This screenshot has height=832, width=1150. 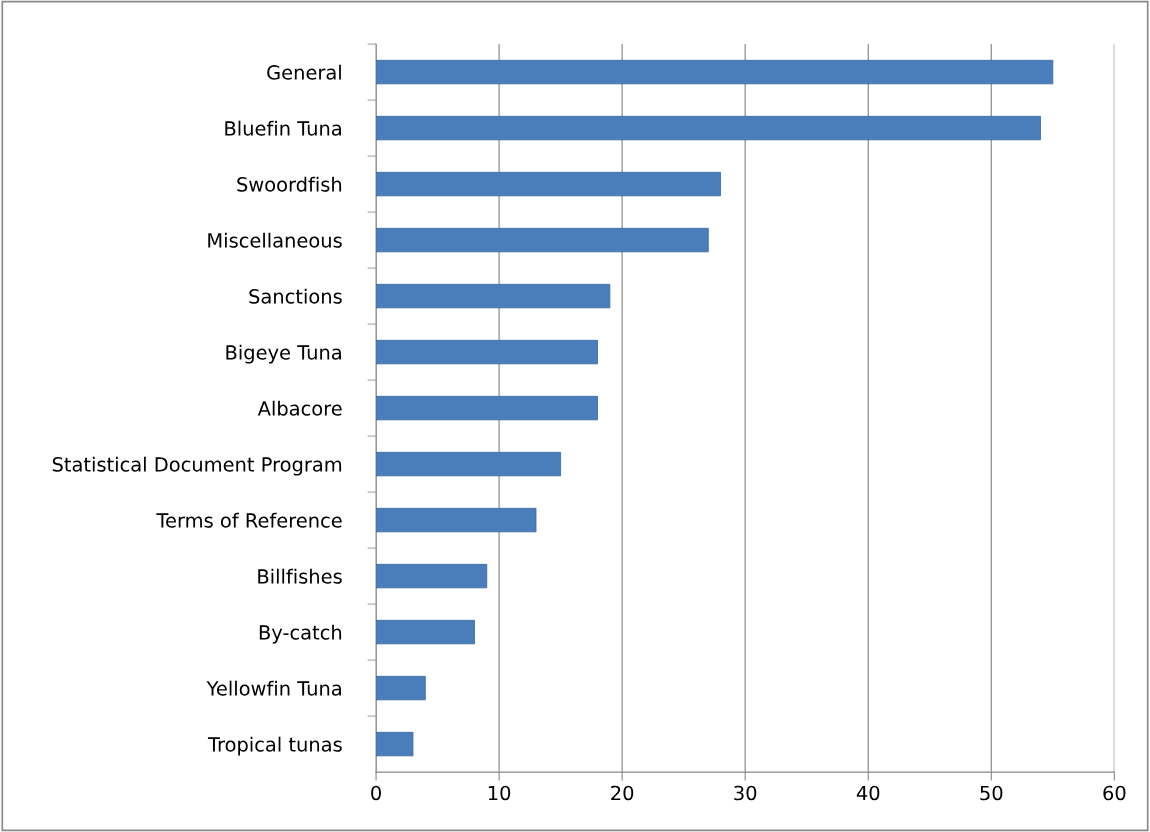 I want to click on y-tick-label: Terms of Reference, so click(x=249, y=520).